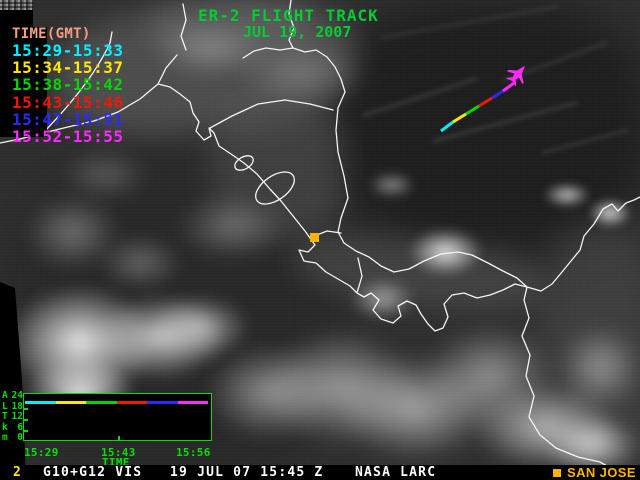  I want to click on land-yucatan, so click(230, 27).